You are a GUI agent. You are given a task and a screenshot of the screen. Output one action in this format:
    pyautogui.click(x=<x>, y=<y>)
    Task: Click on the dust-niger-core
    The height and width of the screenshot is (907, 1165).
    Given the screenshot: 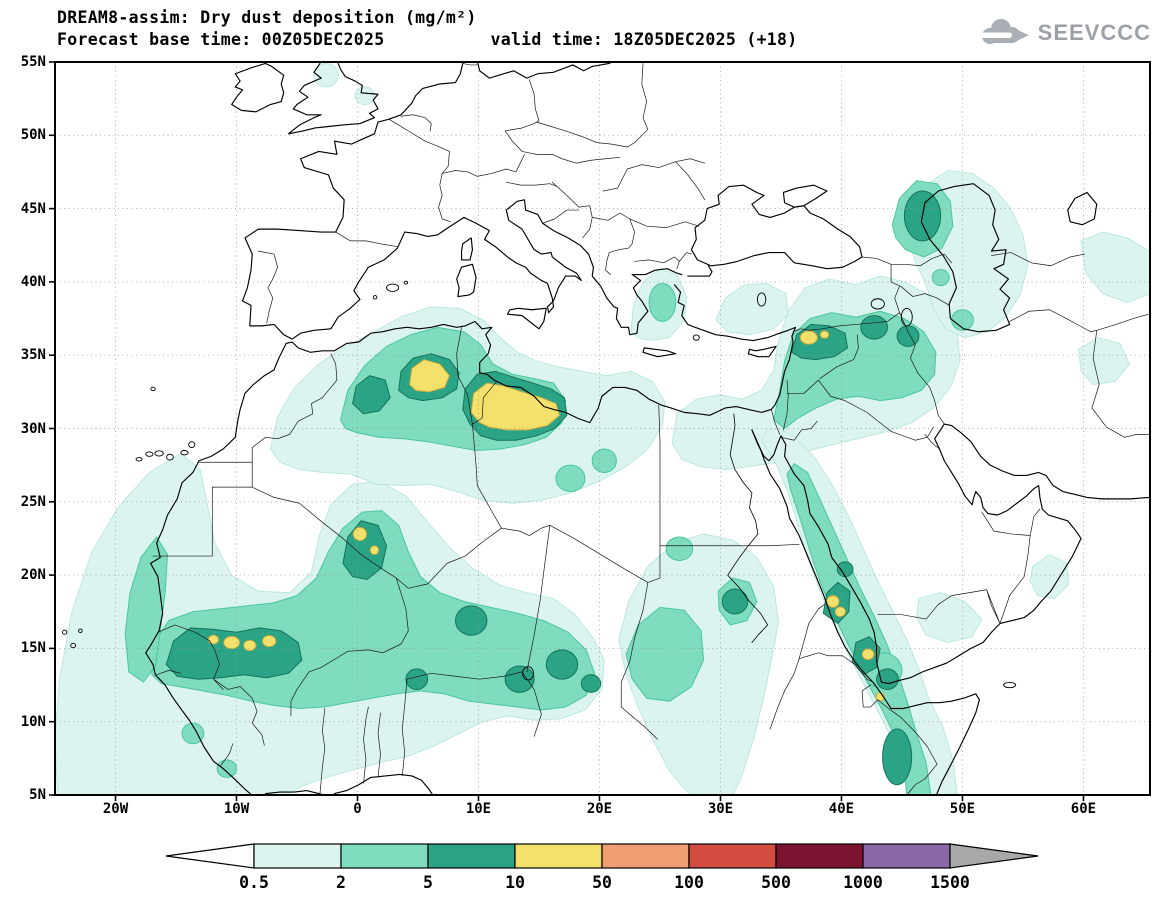 What is the action you would take?
    pyautogui.click(x=470, y=620)
    